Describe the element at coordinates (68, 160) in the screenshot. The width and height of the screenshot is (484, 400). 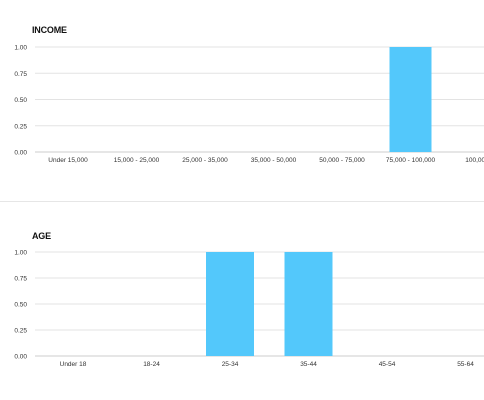
I see `income-x-tick-label: Under 15,000` at that location.